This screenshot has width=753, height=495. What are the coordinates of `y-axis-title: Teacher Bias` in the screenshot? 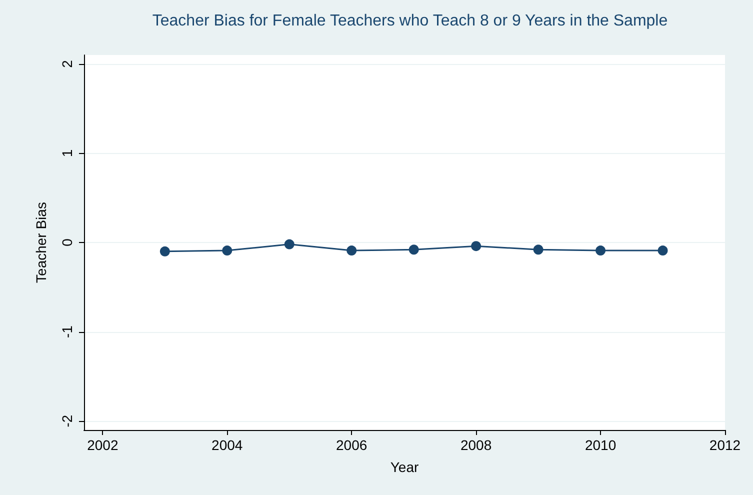 It's located at (41, 242).